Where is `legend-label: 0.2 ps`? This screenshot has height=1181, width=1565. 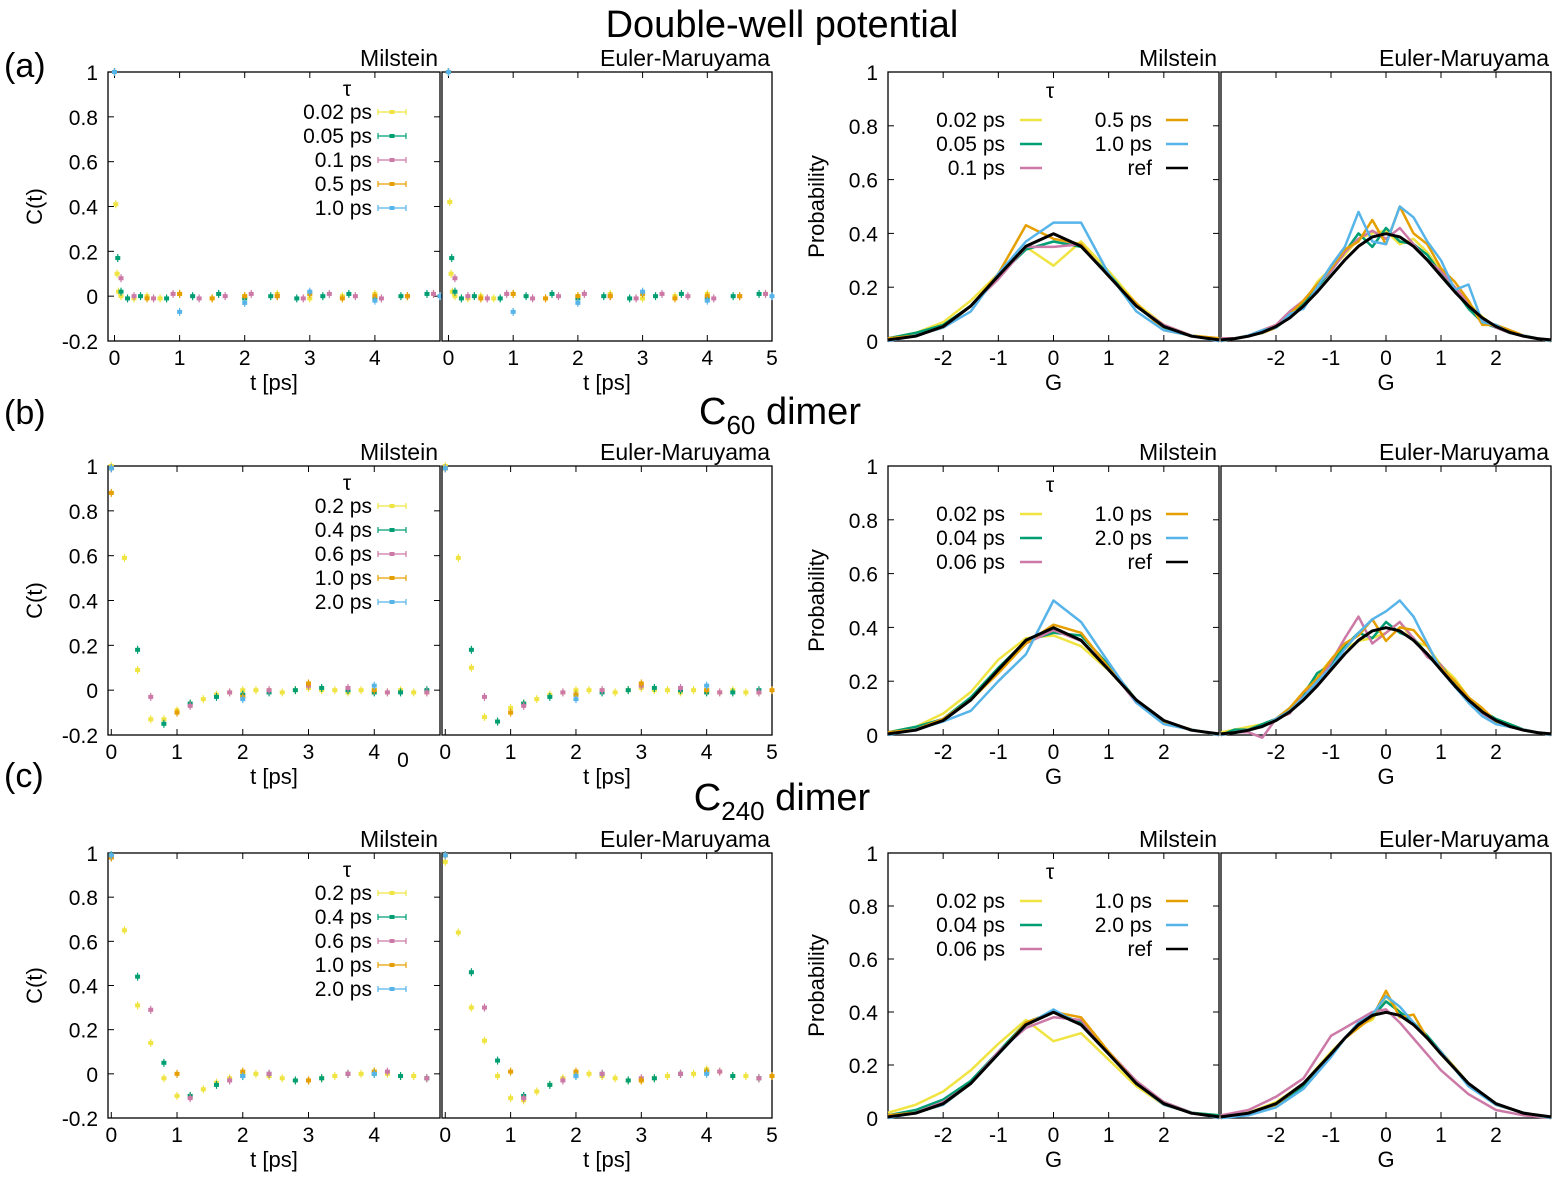 legend-label: 0.2 ps is located at coordinates (343, 893).